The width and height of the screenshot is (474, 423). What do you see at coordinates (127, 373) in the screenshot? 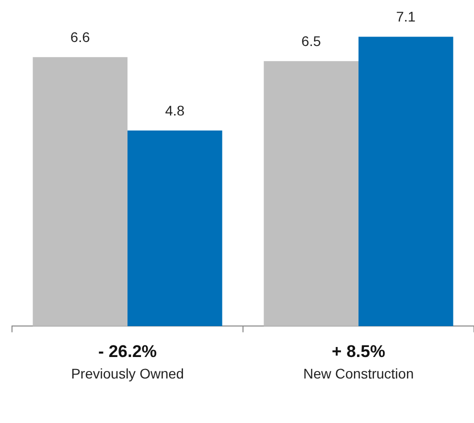
I see `x-tick-label: Previously Owned` at bounding box center [127, 373].